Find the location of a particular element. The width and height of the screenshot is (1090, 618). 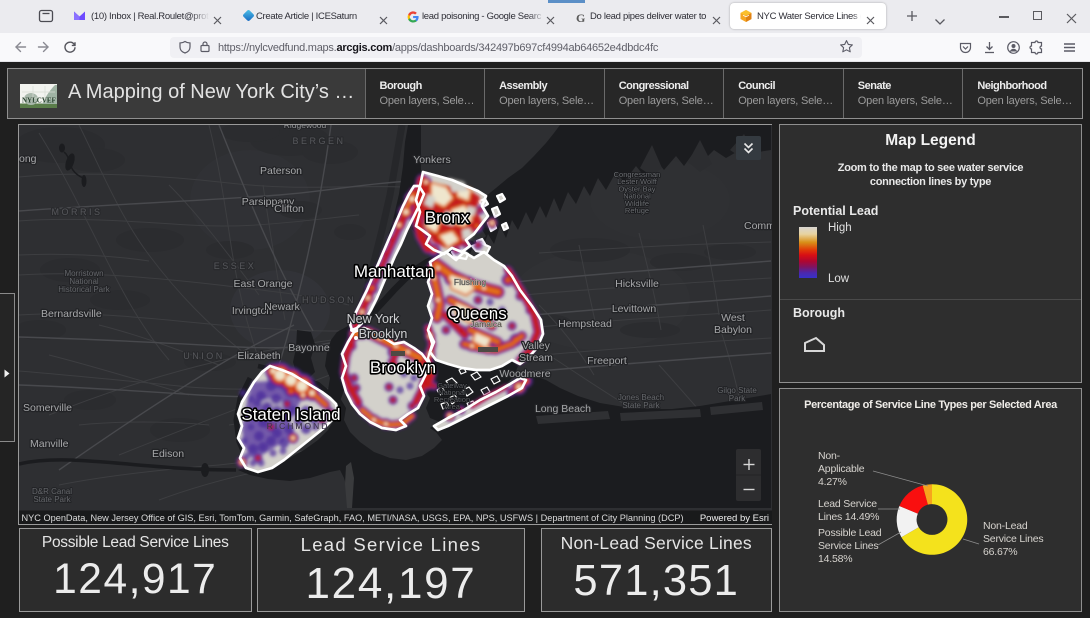

svg-text: Newark is located at coordinates (282, 307).